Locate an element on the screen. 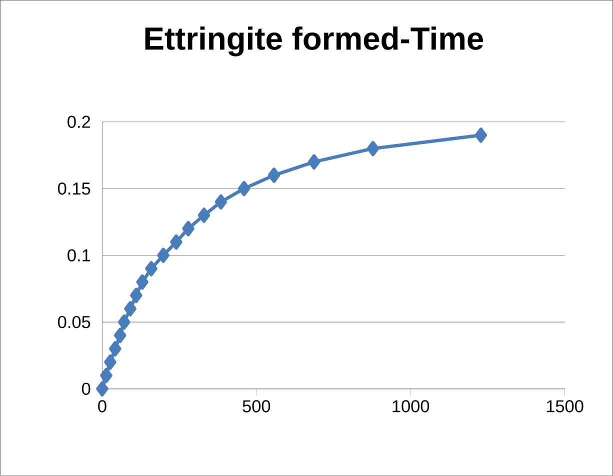  y-tick-label: 0.2 is located at coordinates (79, 122).